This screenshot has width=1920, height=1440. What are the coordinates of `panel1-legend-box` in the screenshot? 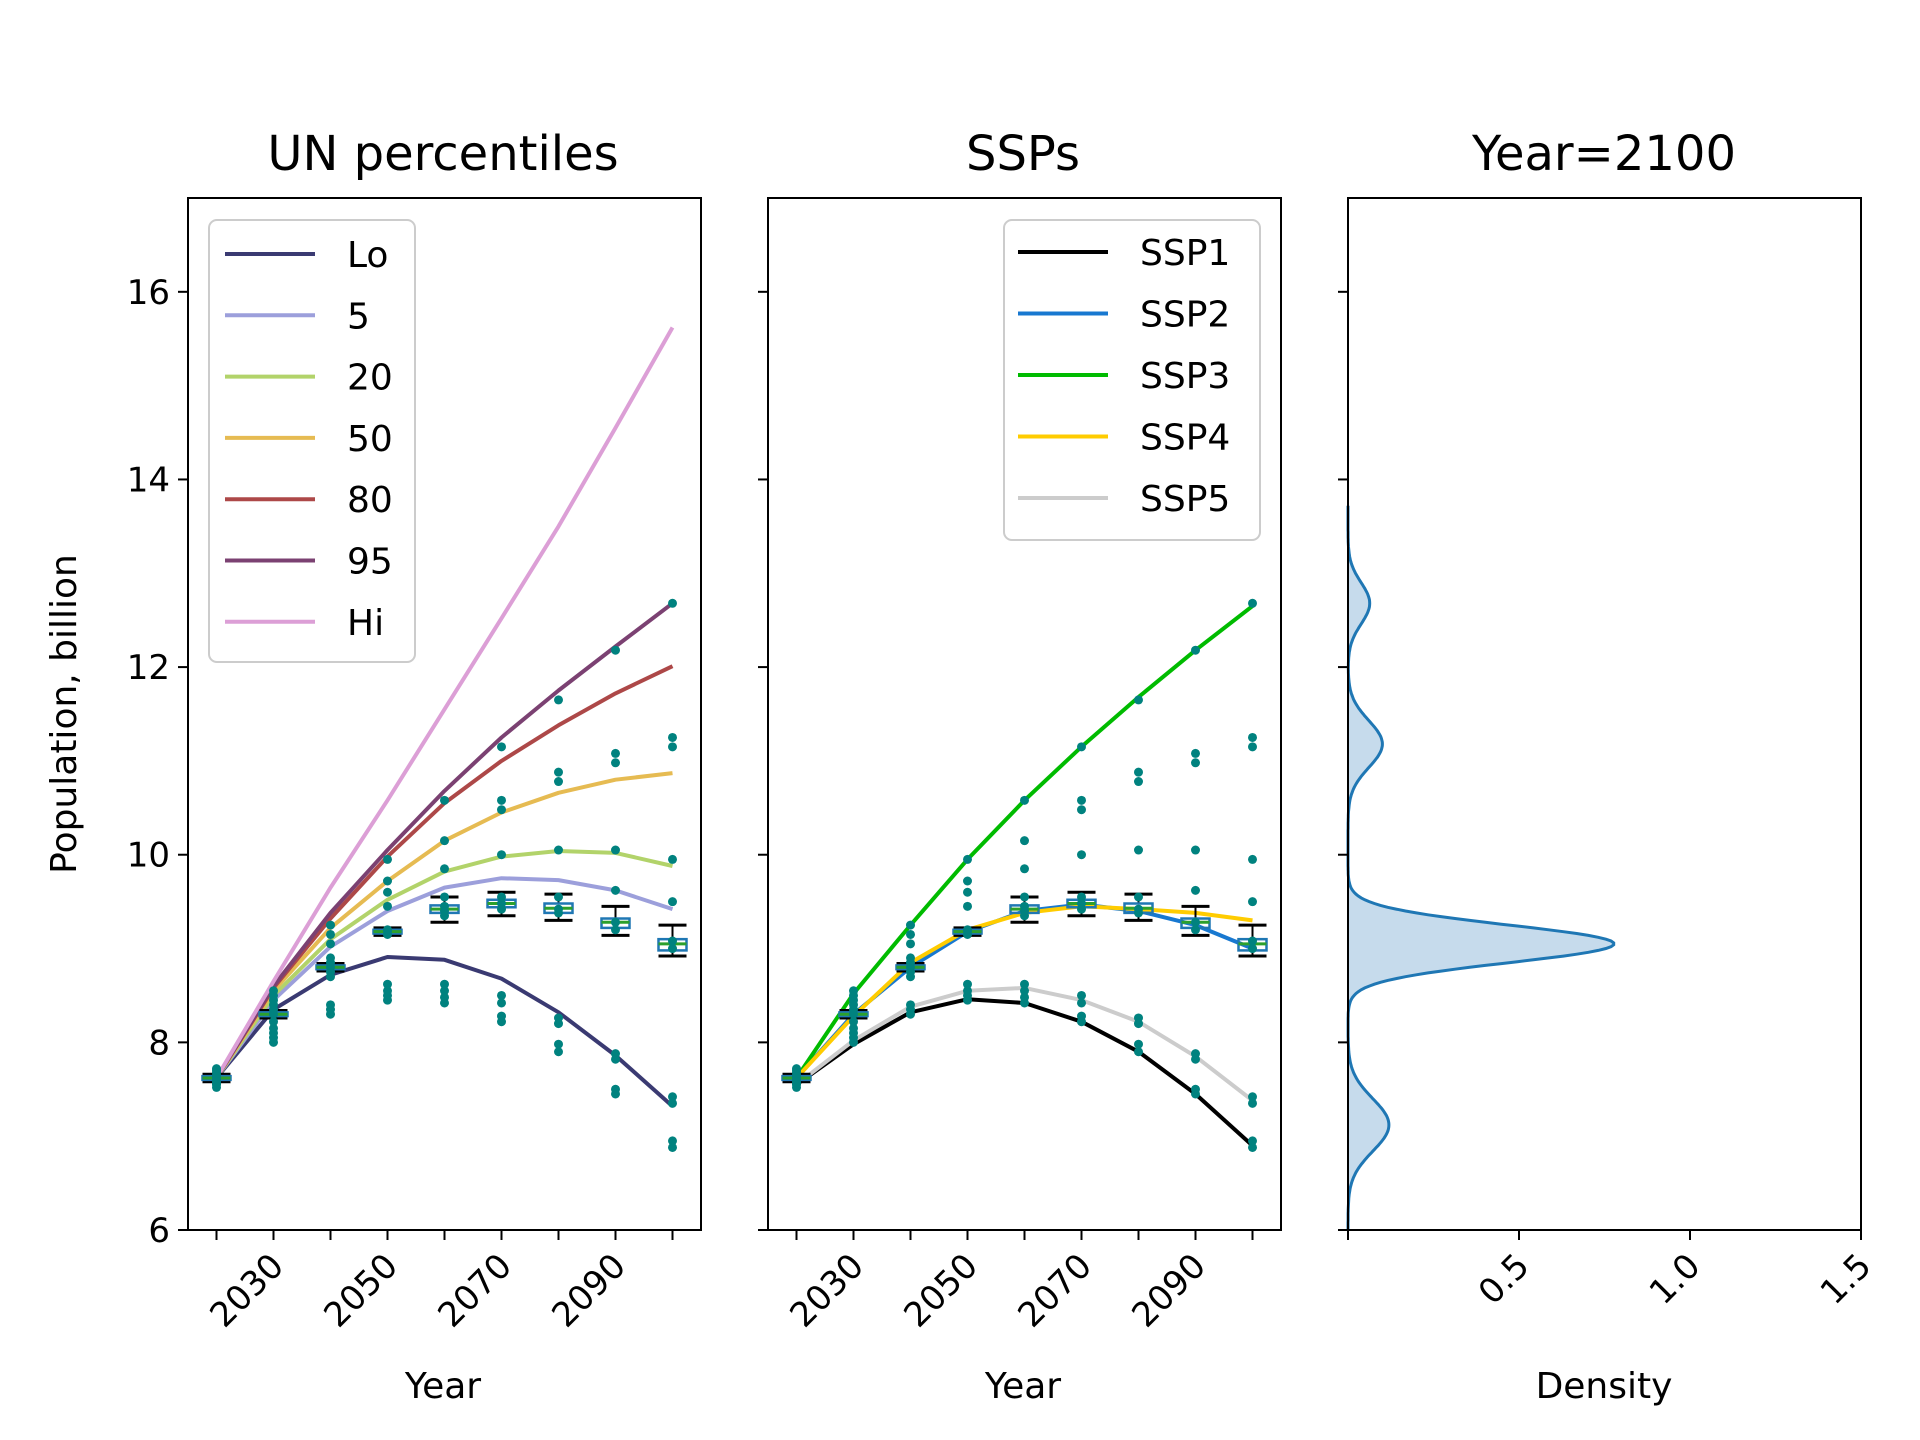 It's located at (312, 441).